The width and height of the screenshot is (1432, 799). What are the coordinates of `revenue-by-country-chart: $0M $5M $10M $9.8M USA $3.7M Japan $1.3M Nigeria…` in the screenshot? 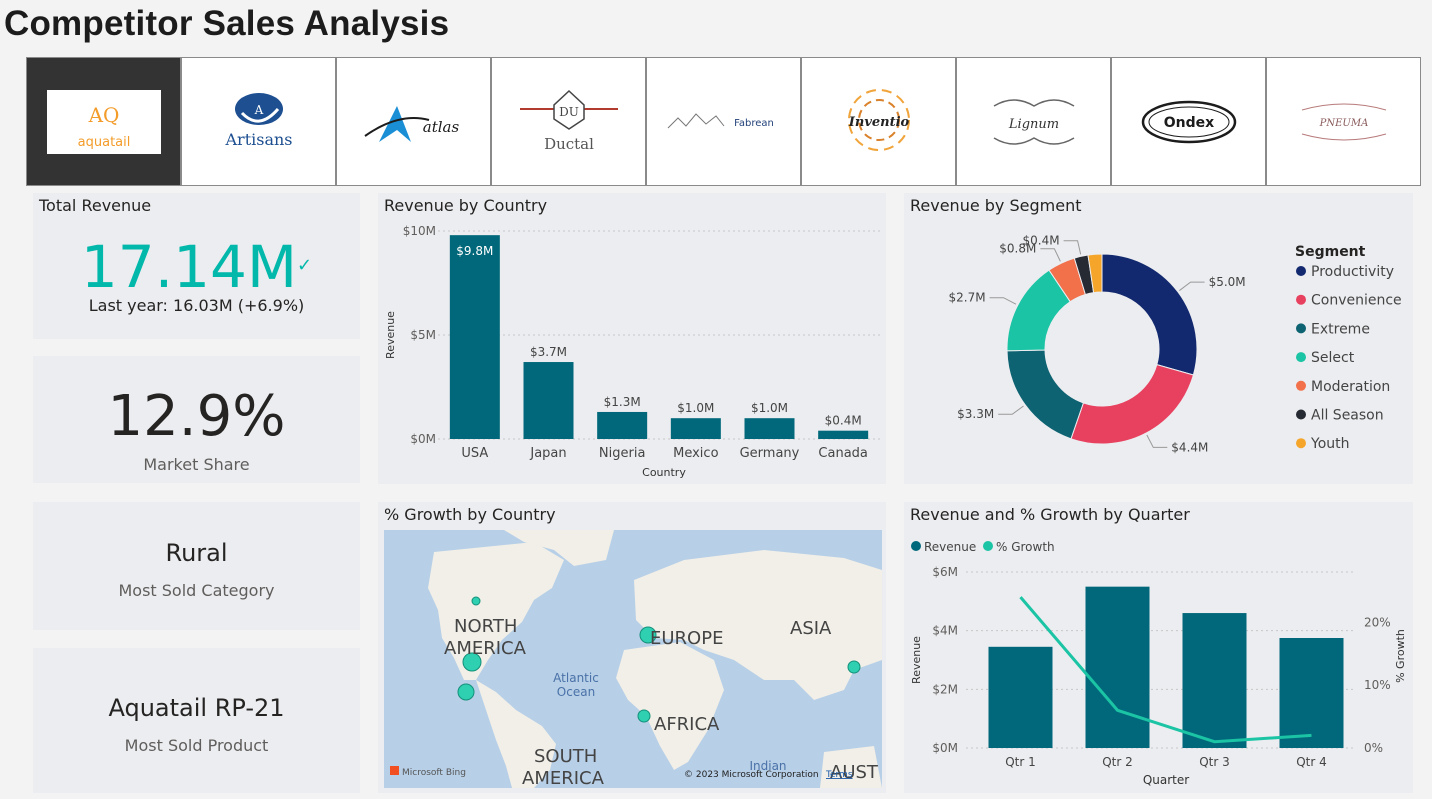 It's located at (632, 351).